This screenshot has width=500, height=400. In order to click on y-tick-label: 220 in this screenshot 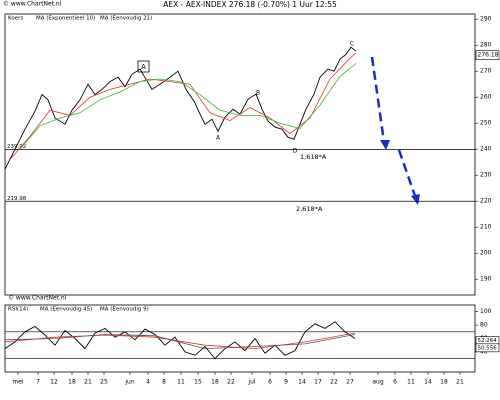, I will do `click(486, 201)`.